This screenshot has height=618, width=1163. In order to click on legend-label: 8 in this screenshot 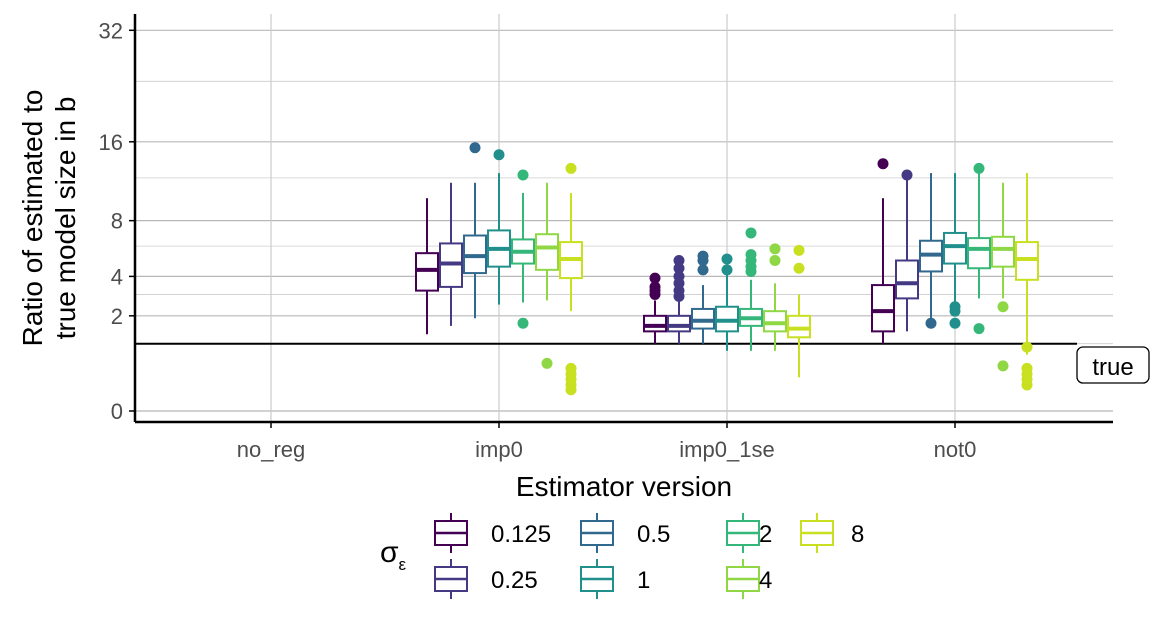, I will do `click(857, 534)`.